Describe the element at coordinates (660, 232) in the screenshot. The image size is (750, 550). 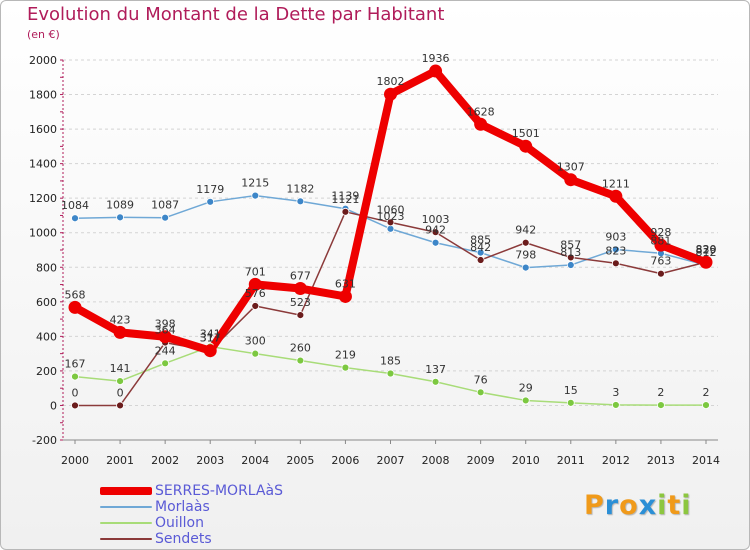
I see `data-label: 928` at that location.